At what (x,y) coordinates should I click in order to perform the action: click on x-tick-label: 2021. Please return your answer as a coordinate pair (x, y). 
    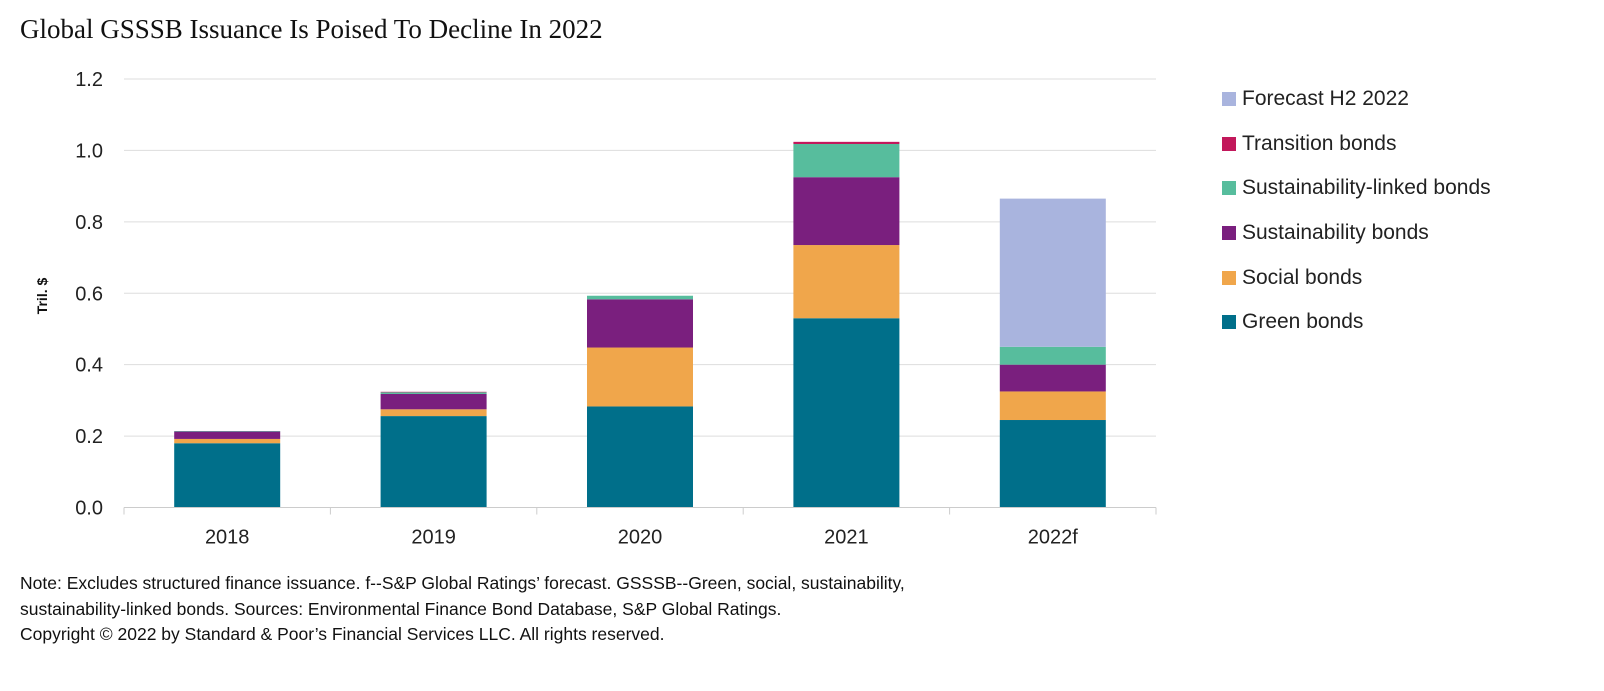
    Looking at the image, I should click on (846, 538).